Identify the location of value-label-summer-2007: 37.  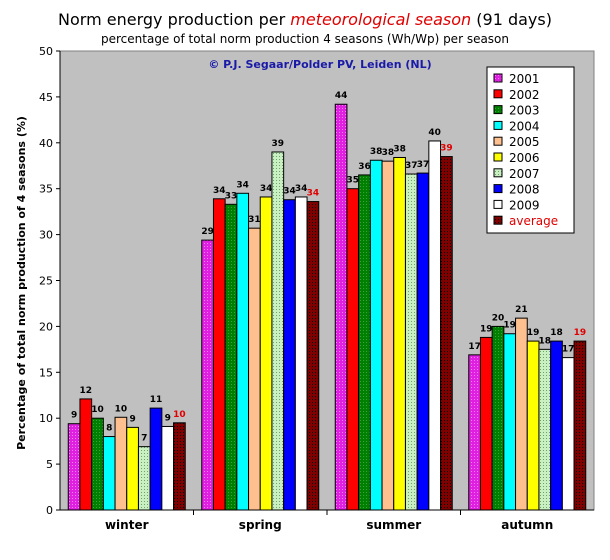
(411, 166).